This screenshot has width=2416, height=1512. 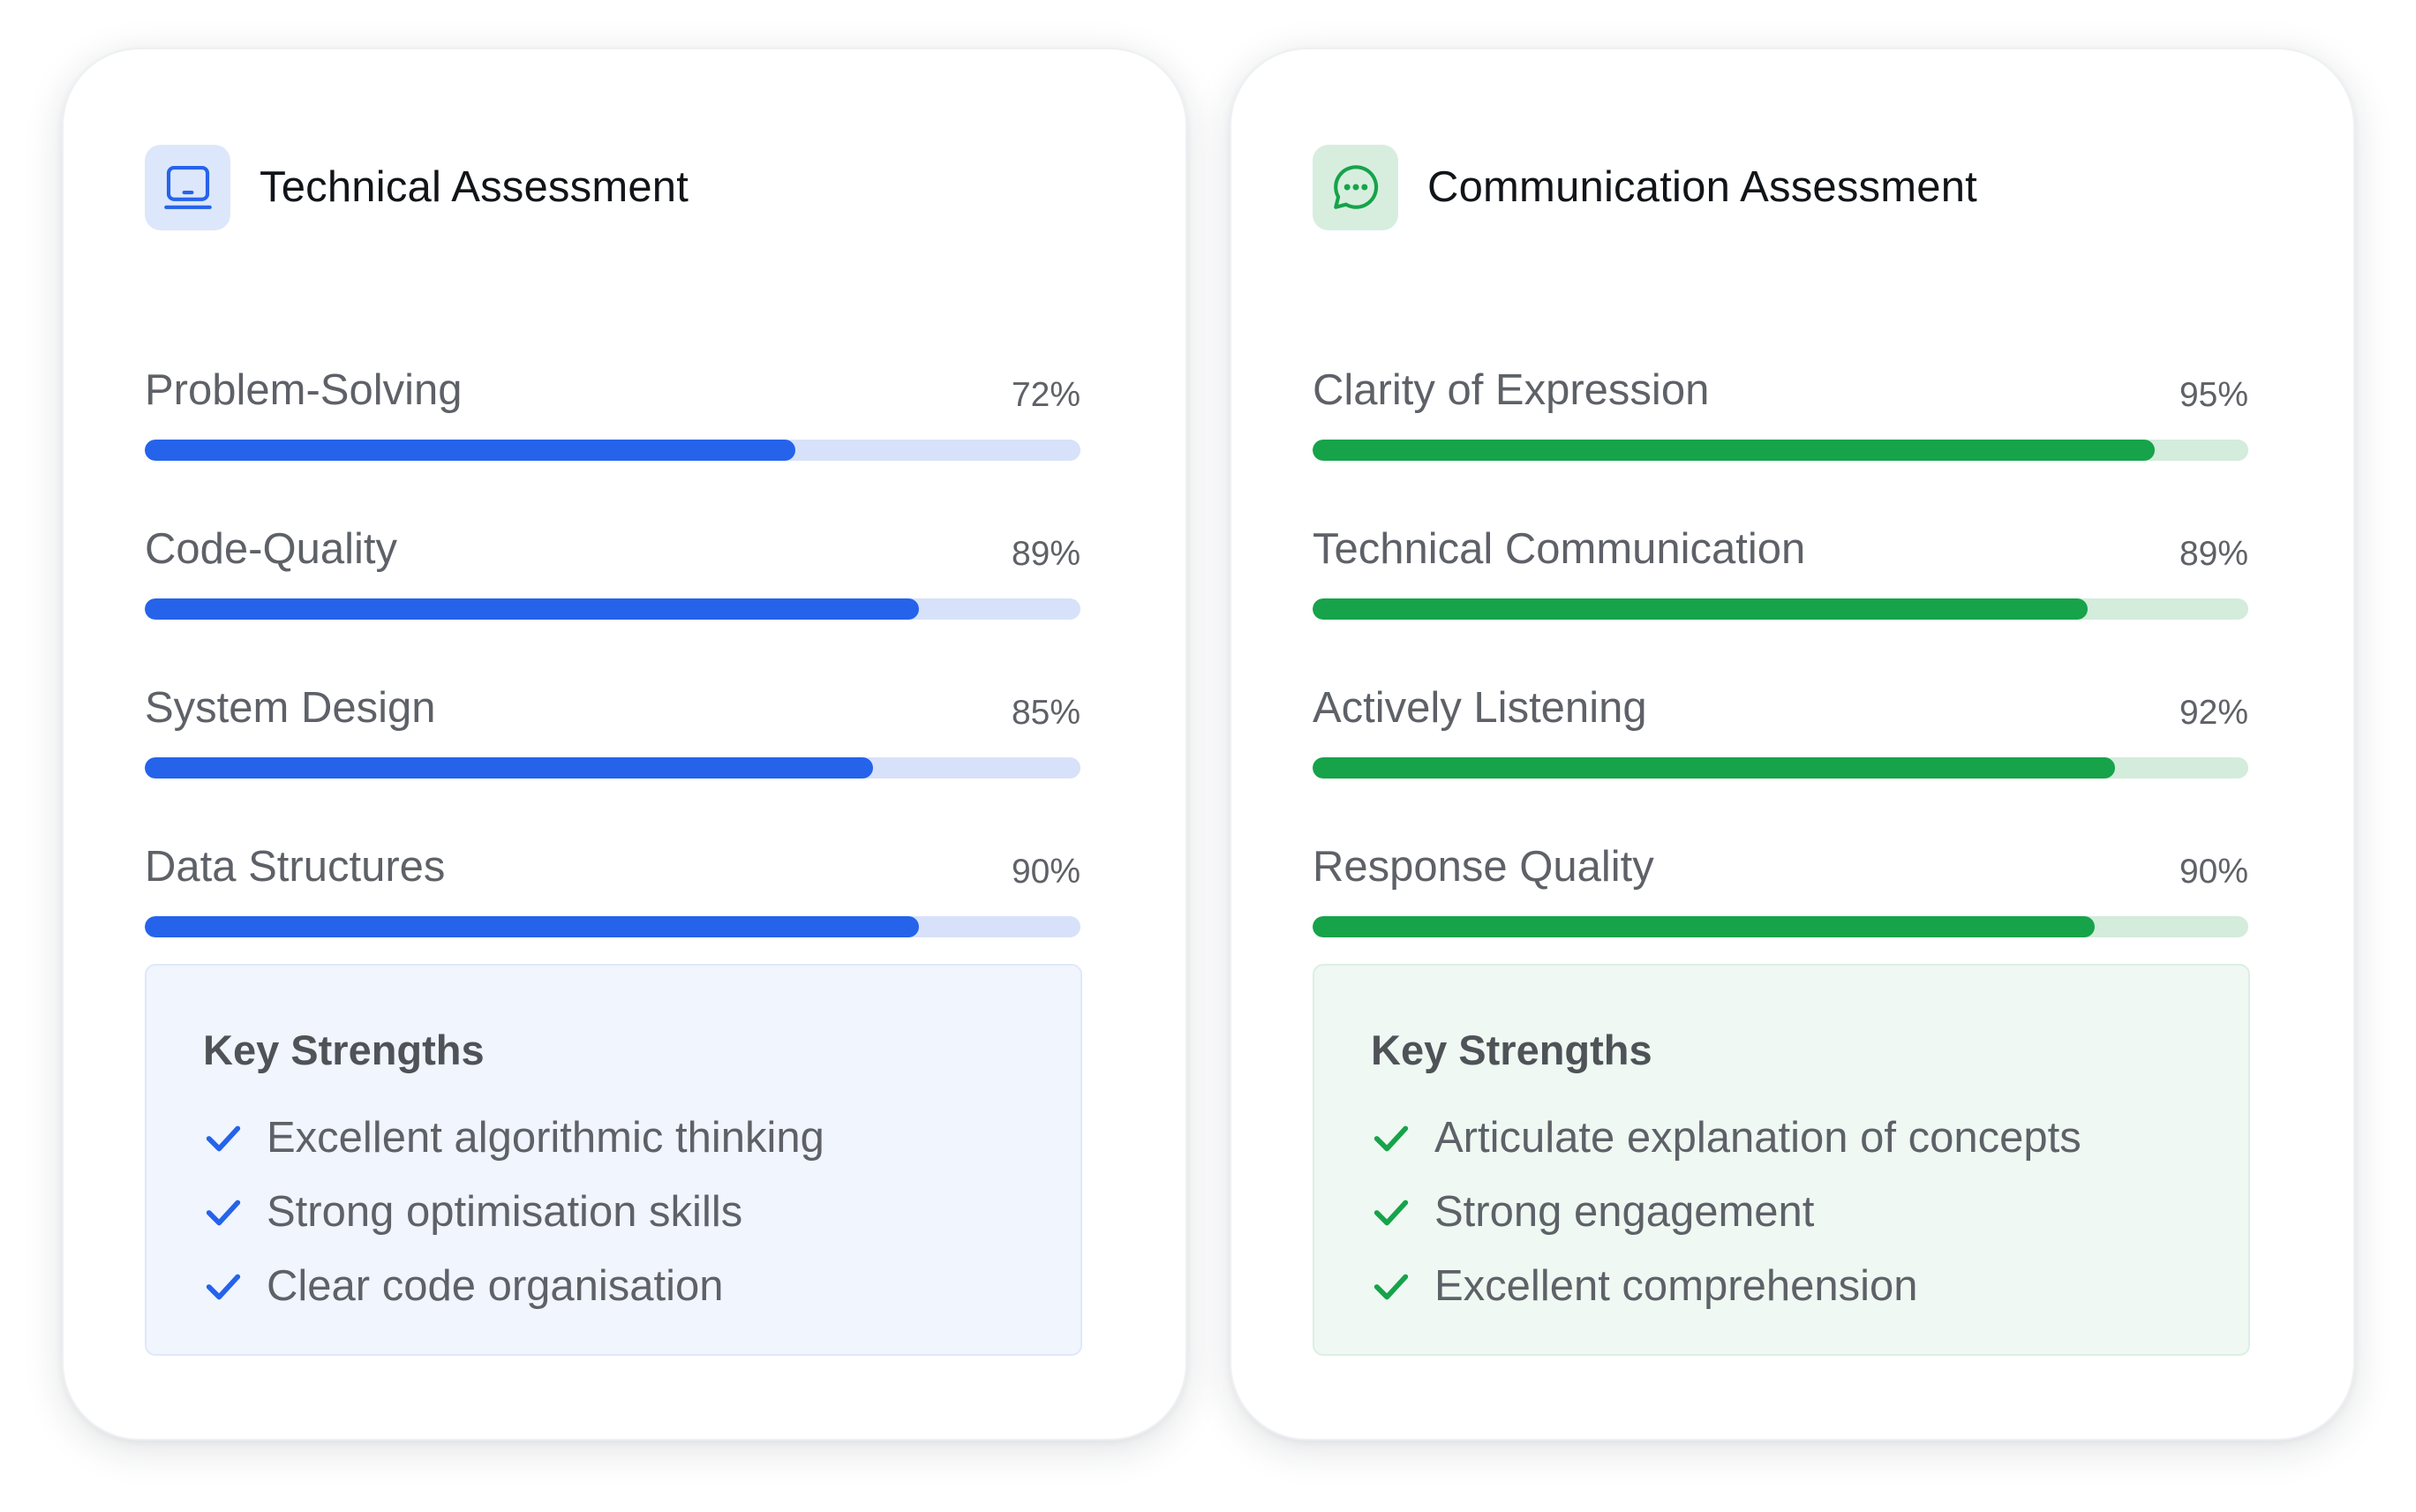 I want to click on strength-item: Excellent algorithmic thinking, so click(x=513, y=1137).